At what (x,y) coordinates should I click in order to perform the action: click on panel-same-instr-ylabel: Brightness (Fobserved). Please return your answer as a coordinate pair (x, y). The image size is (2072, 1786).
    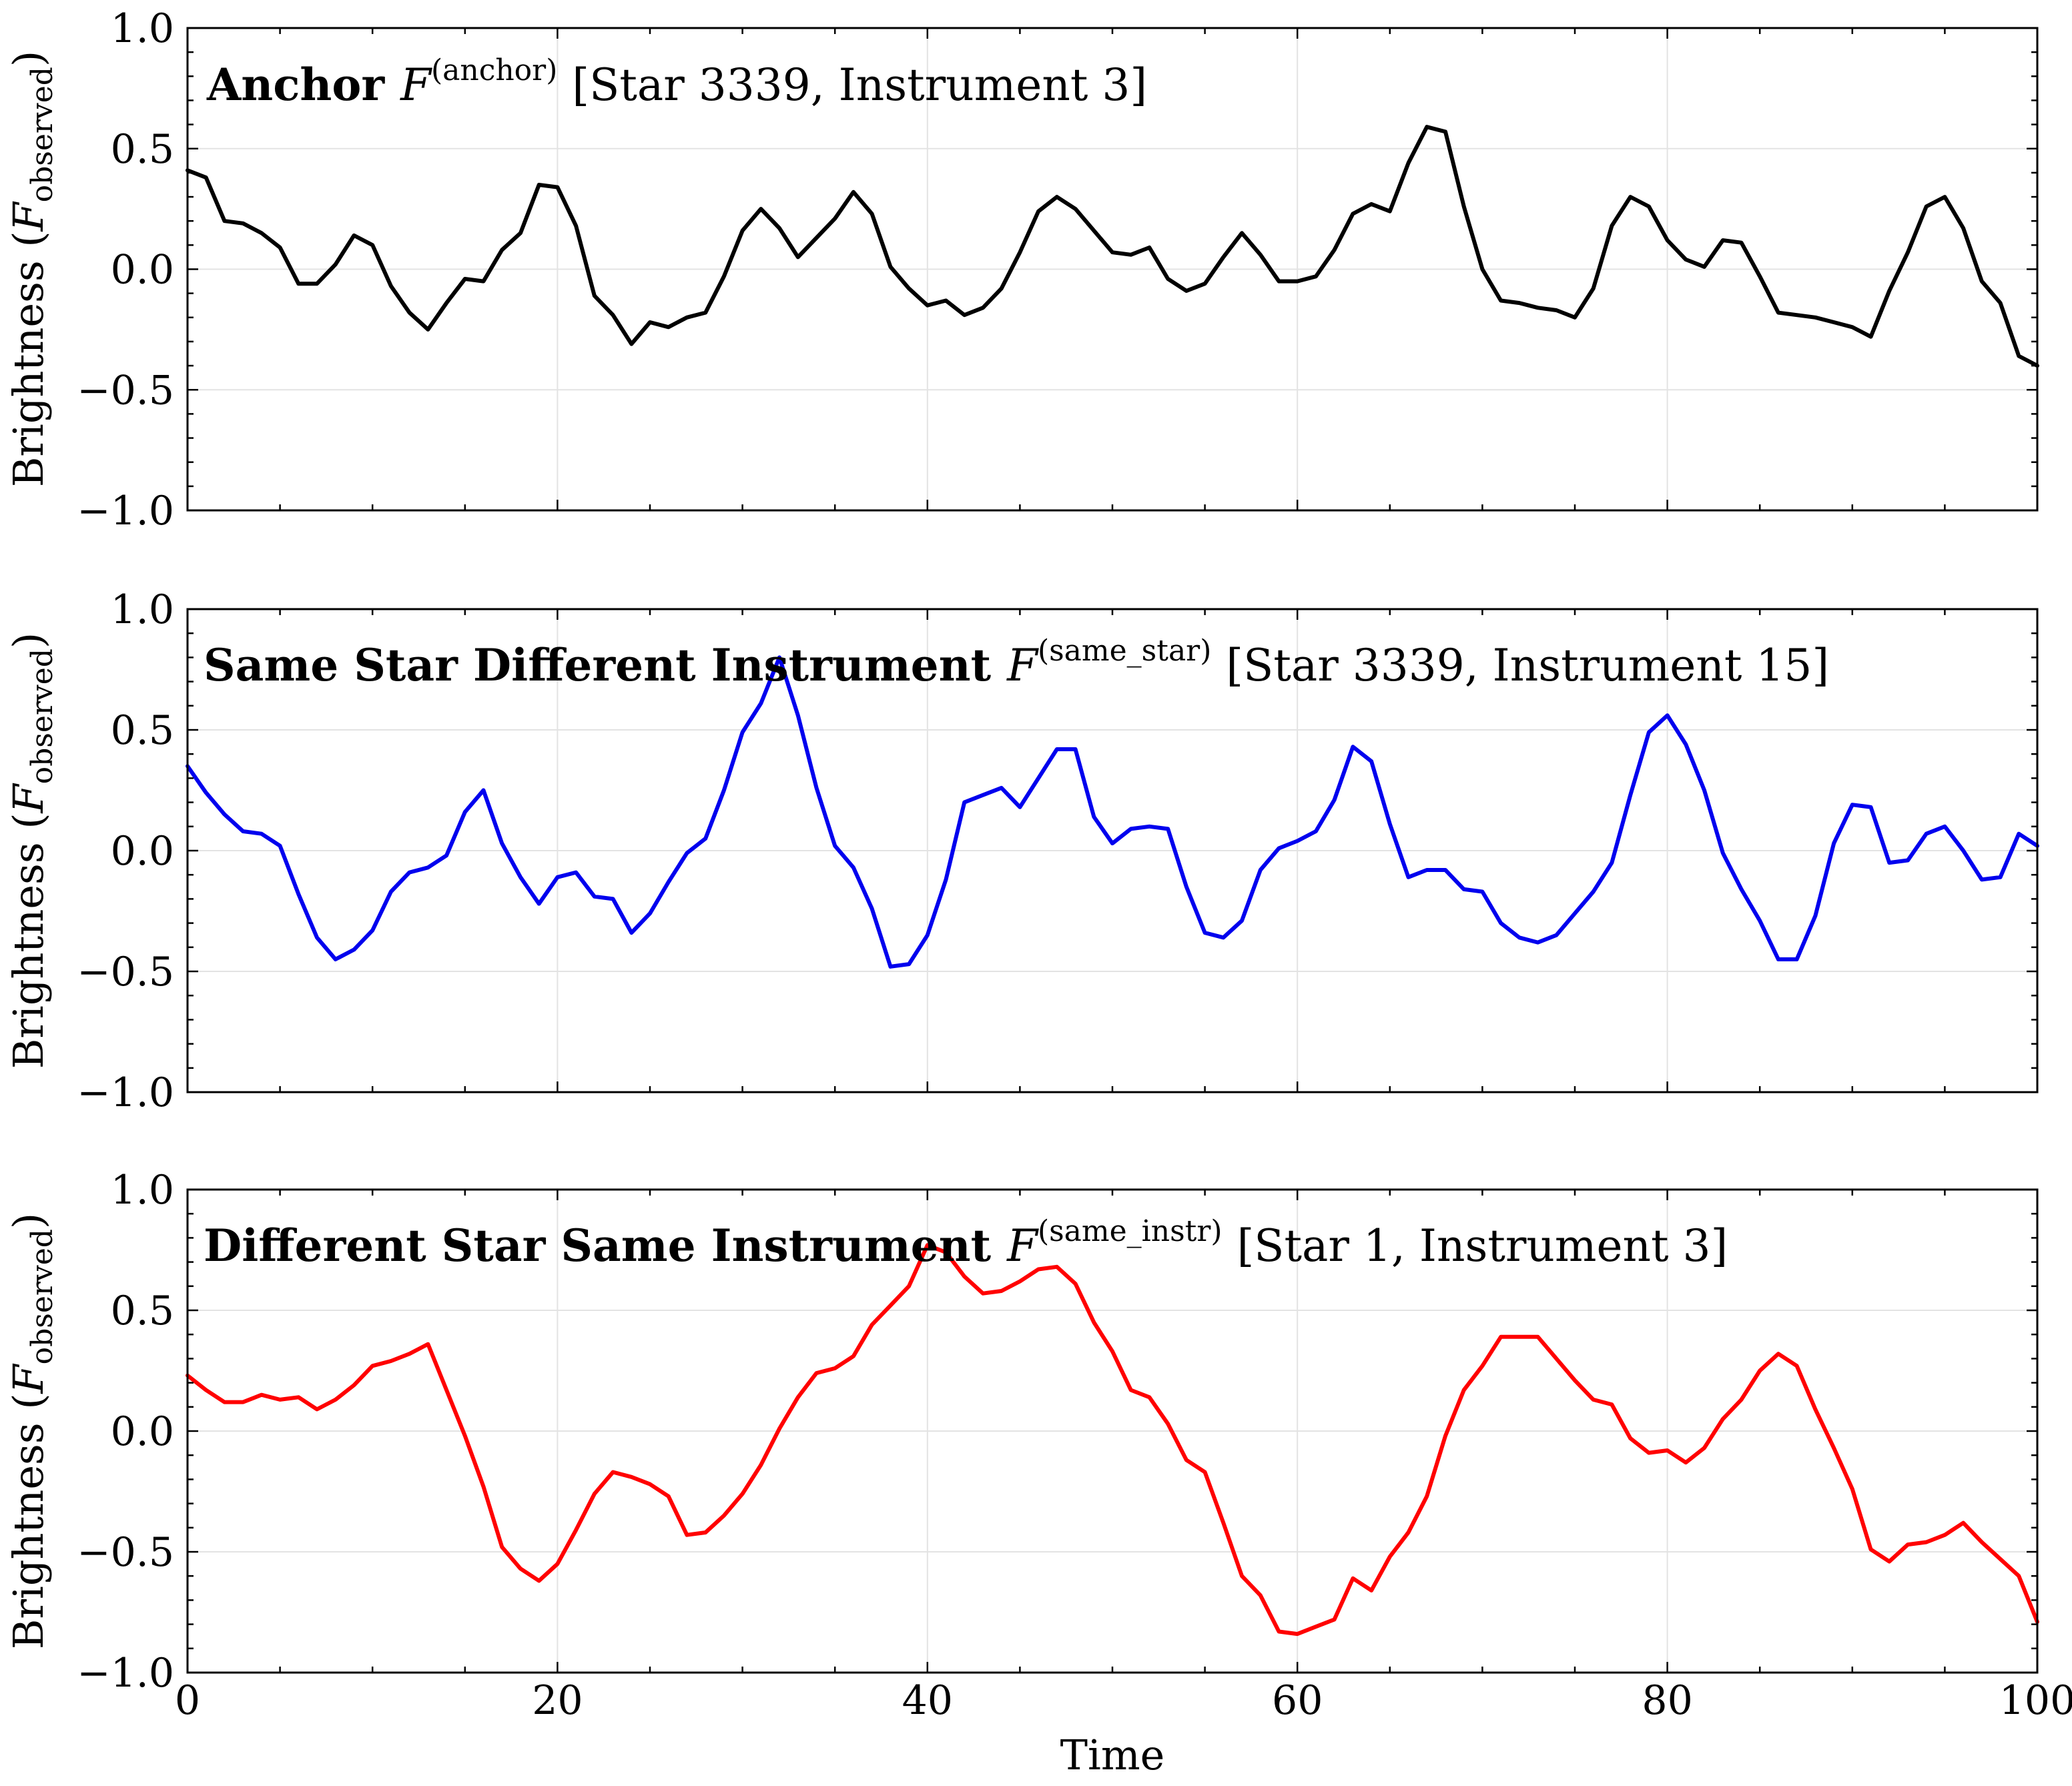
    Looking at the image, I should click on (31, 1431).